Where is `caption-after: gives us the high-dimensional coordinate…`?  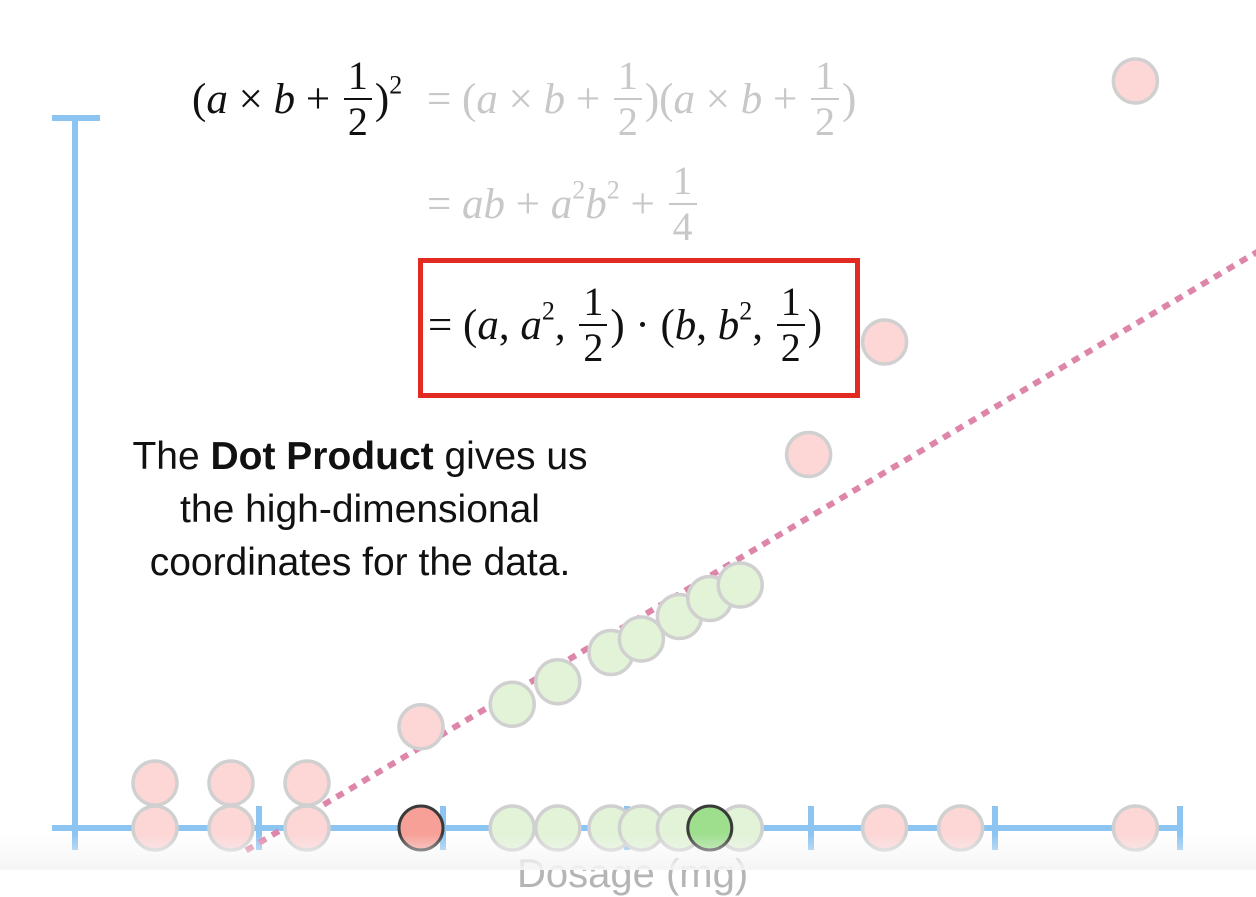
caption-after: gives us the high-dimensional coordinate… is located at coordinates (368, 509).